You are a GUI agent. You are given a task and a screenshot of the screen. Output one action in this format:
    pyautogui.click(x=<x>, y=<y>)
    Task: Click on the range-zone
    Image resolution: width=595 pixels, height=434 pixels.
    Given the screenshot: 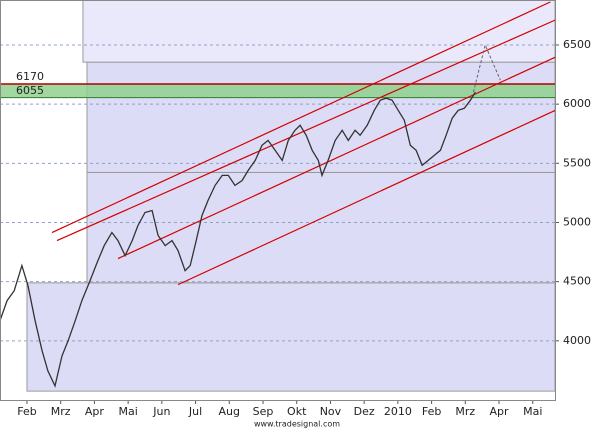 What is the action you would take?
    pyautogui.click(x=319, y=31)
    